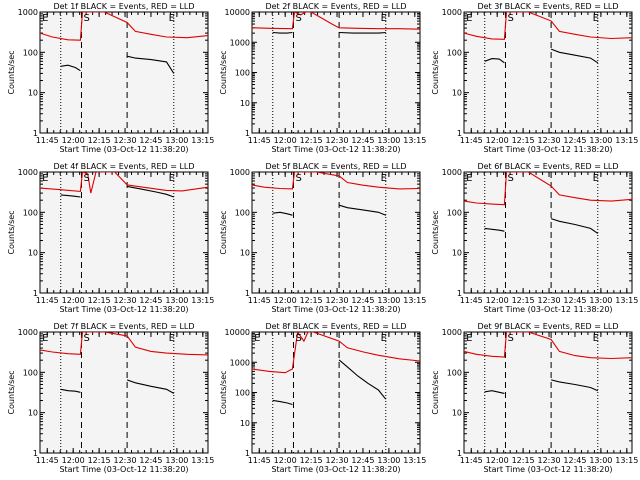 The width and height of the screenshot is (640, 480). What do you see at coordinates (176, 300) in the screenshot?
I see `x-tick-label: 13:00` at bounding box center [176, 300].